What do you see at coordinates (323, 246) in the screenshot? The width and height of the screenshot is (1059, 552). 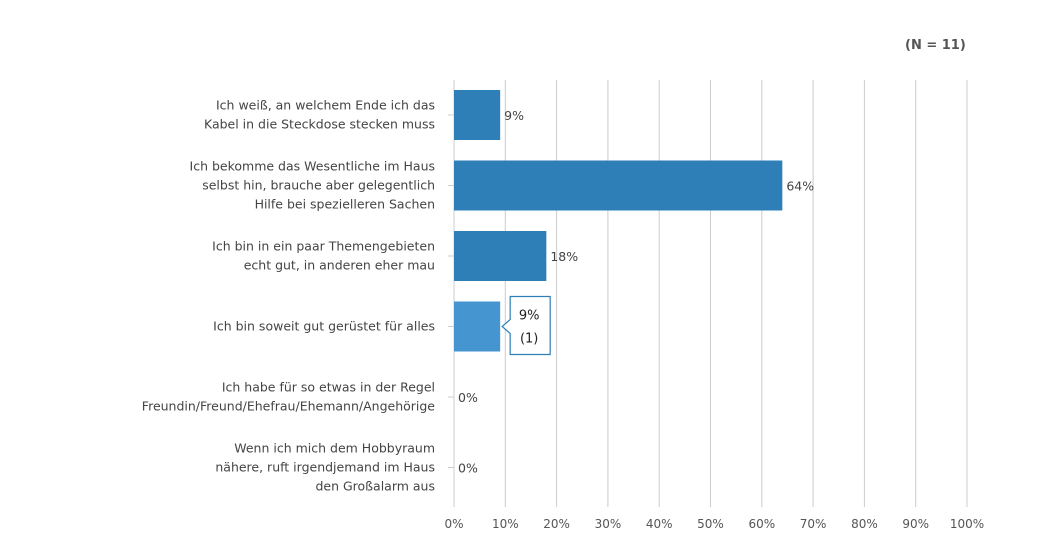 I see `category-label: Ich bin in ein paar Themengebieten` at bounding box center [323, 246].